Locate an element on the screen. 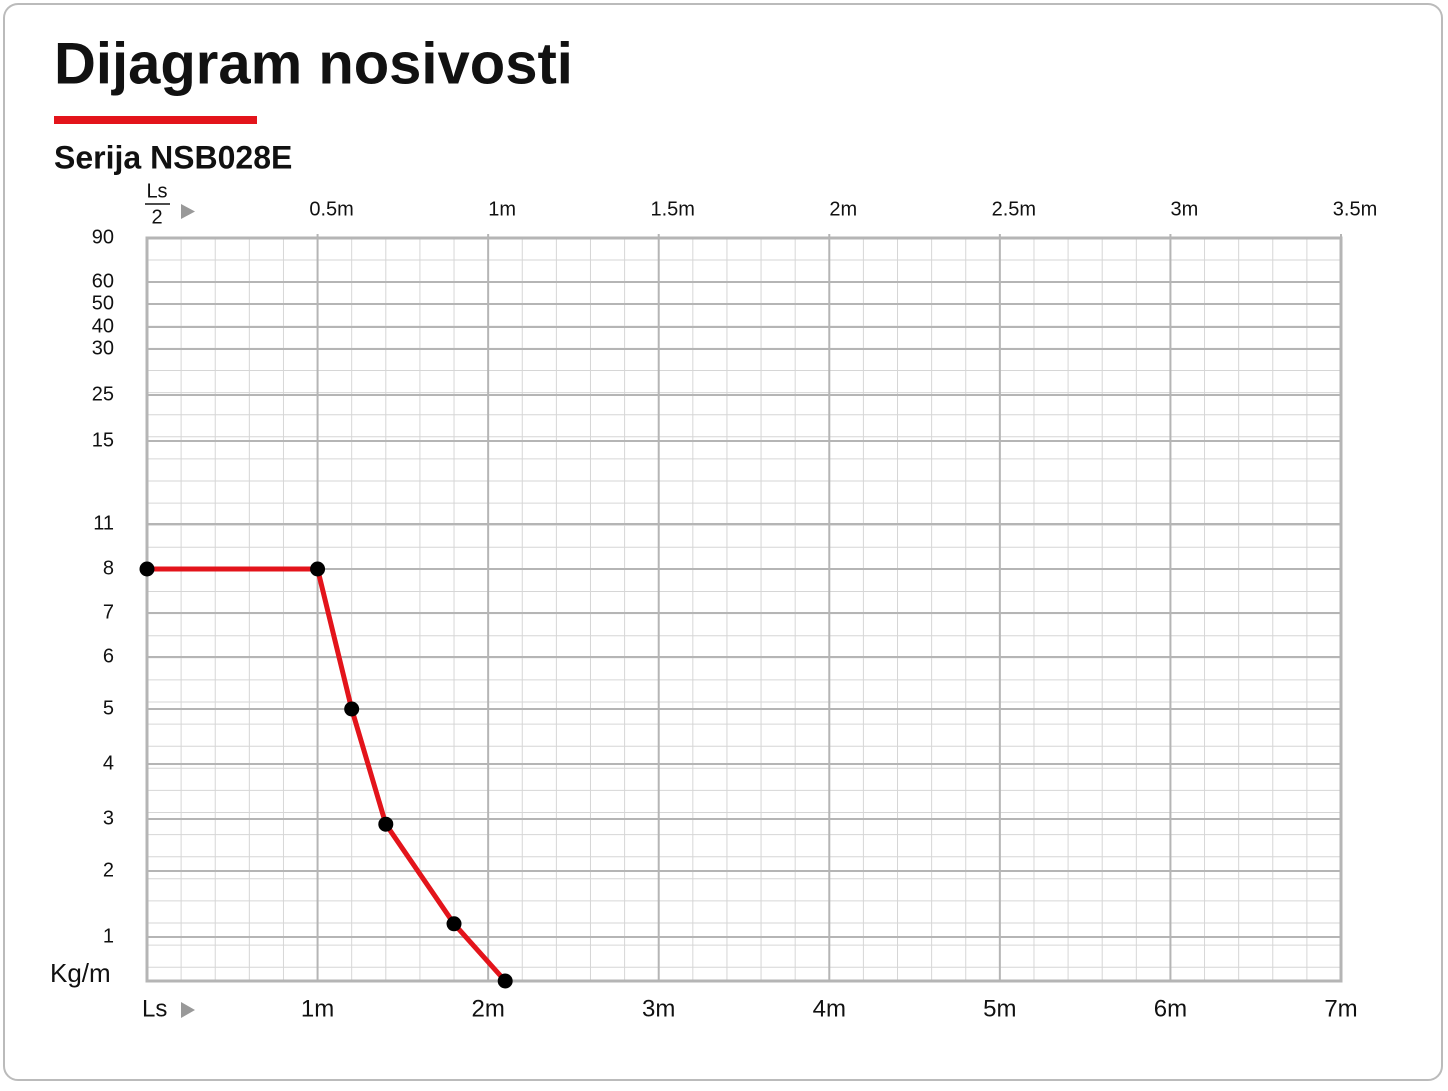 The image size is (1448, 1091). x-tick-label: 2m is located at coordinates (487, 1008).